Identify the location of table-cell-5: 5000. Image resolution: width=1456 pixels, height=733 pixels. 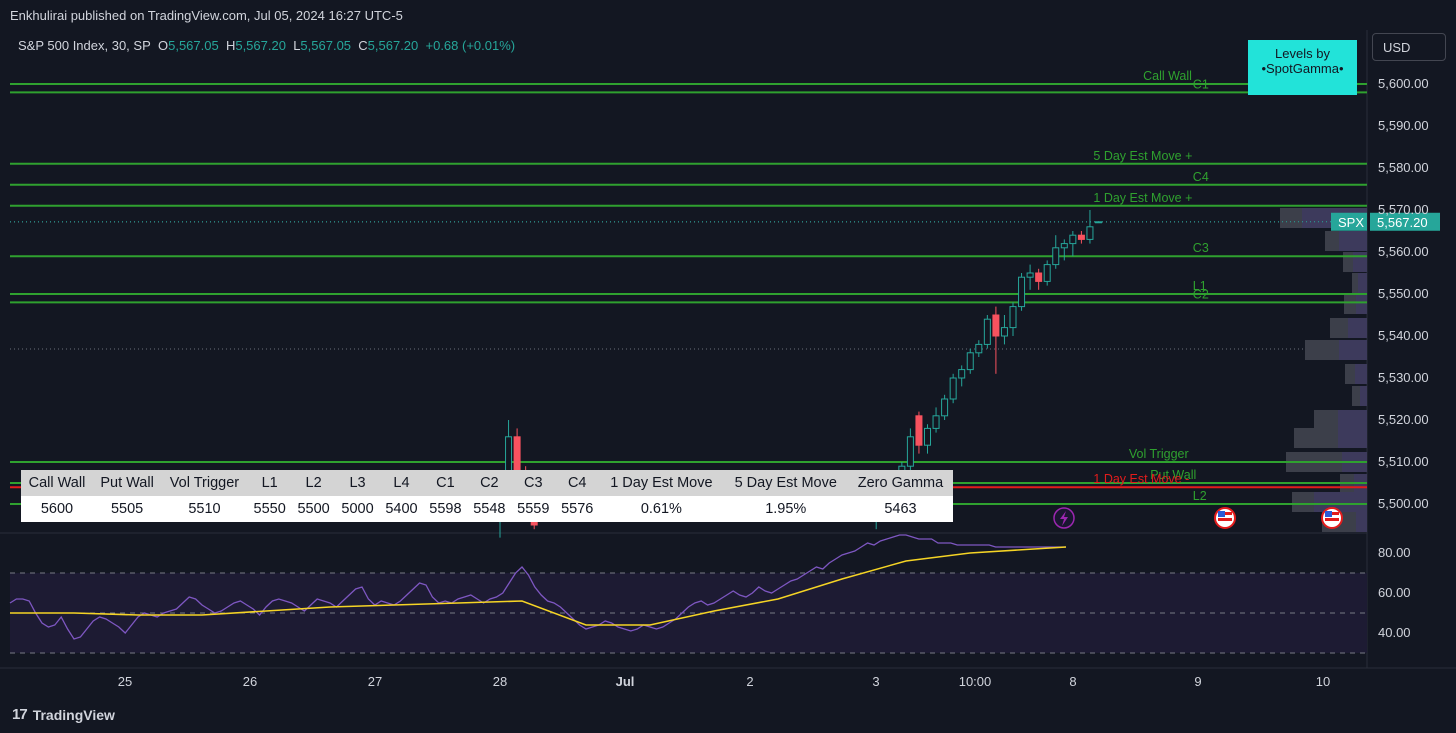
(357, 509).